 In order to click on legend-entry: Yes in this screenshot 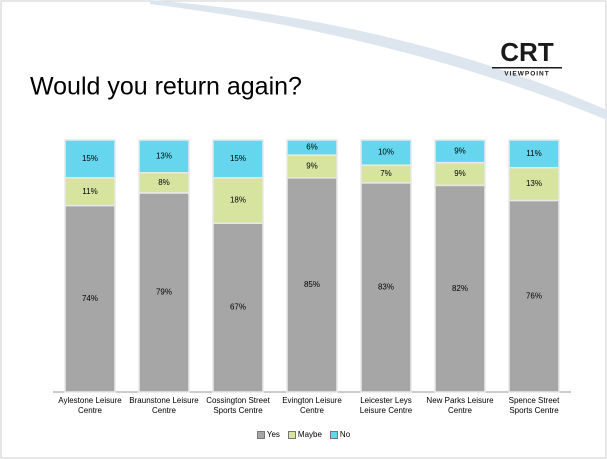, I will do `click(268, 434)`.